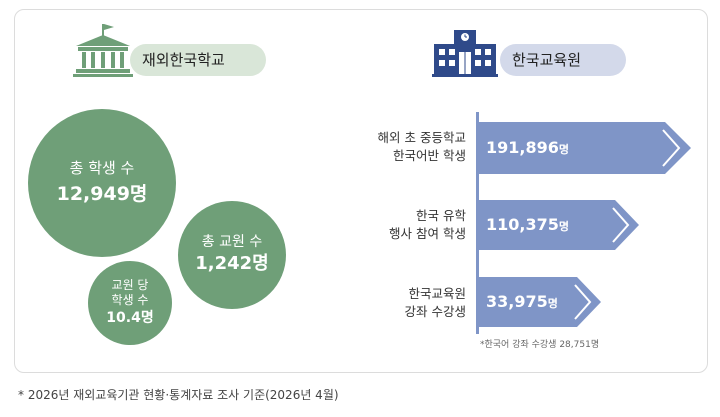 The height and width of the screenshot is (417, 720). I want to click on bar-label-line: 한국 유학, so click(441, 215).